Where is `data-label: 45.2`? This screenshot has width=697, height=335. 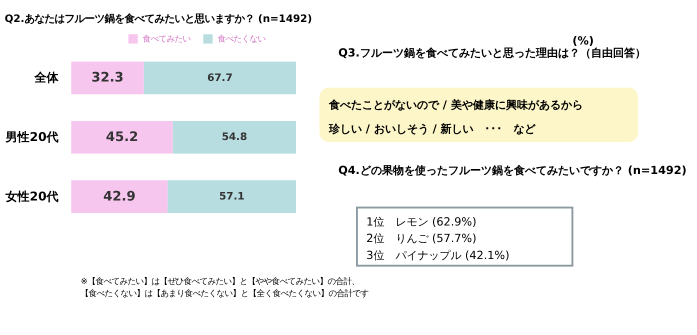
data-label: 45.2 is located at coordinates (122, 138).